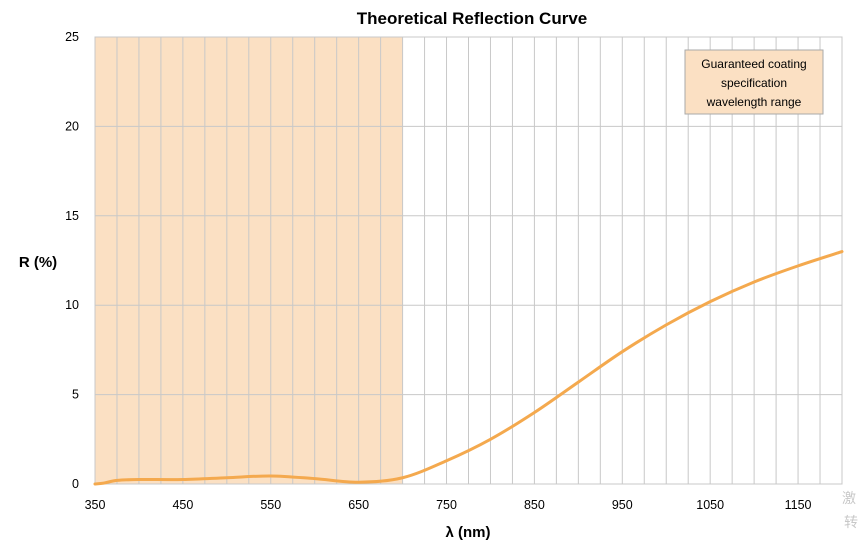  I want to click on x-tick-label: 1050, so click(710, 505).